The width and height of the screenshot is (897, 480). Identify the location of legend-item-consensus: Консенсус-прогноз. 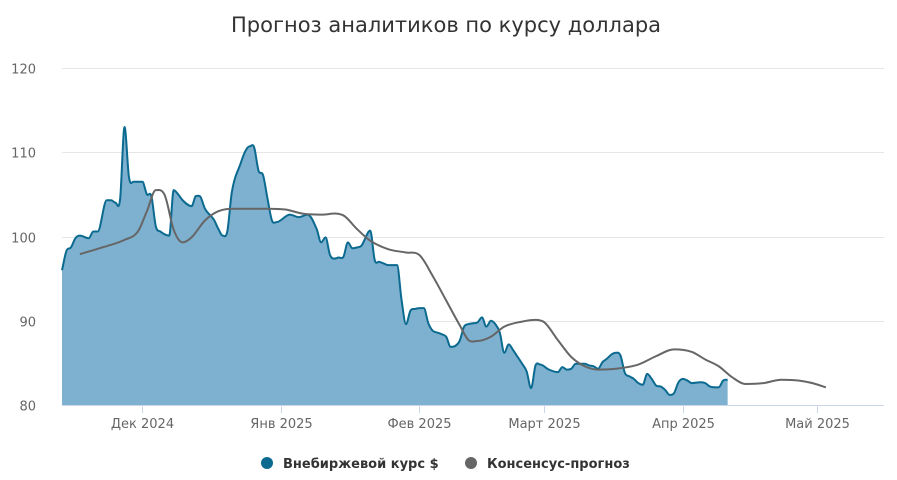
(547, 464).